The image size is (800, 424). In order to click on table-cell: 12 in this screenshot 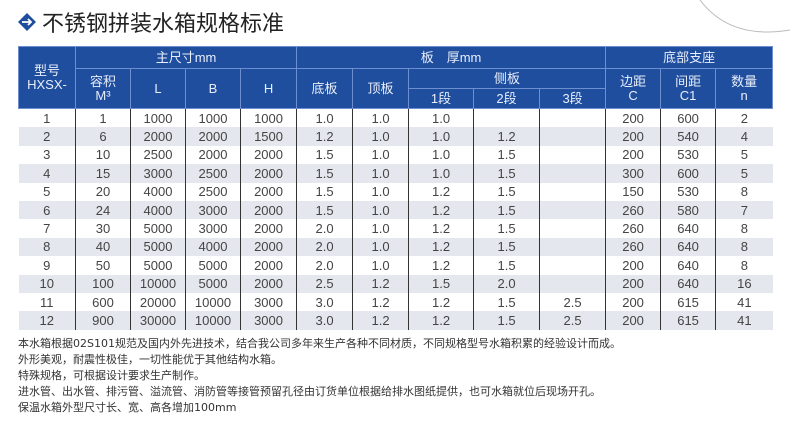, I will do `click(47, 320)`.